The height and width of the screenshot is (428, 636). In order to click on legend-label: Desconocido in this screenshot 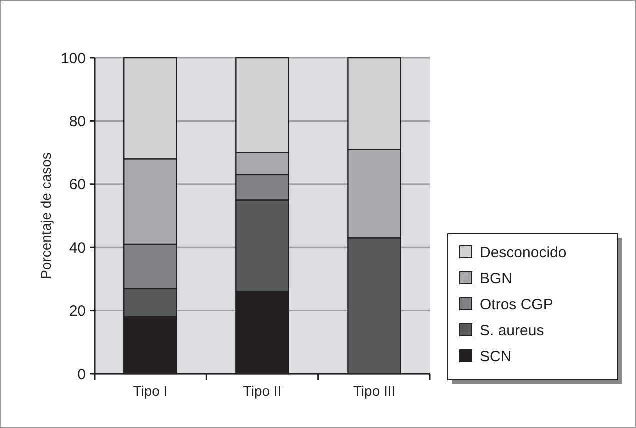, I will do `click(523, 253)`.